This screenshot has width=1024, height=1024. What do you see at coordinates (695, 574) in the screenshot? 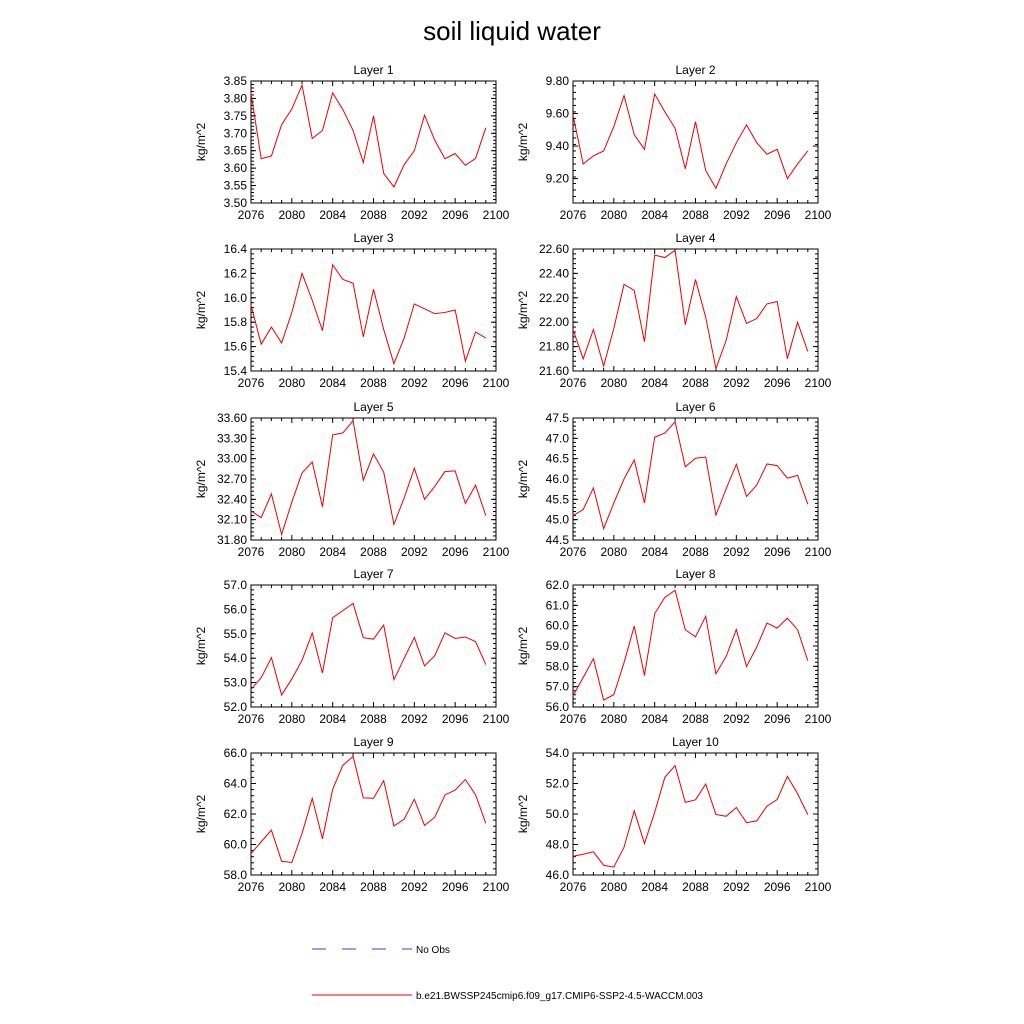
I see `panel-title: Layer 8` at bounding box center [695, 574].